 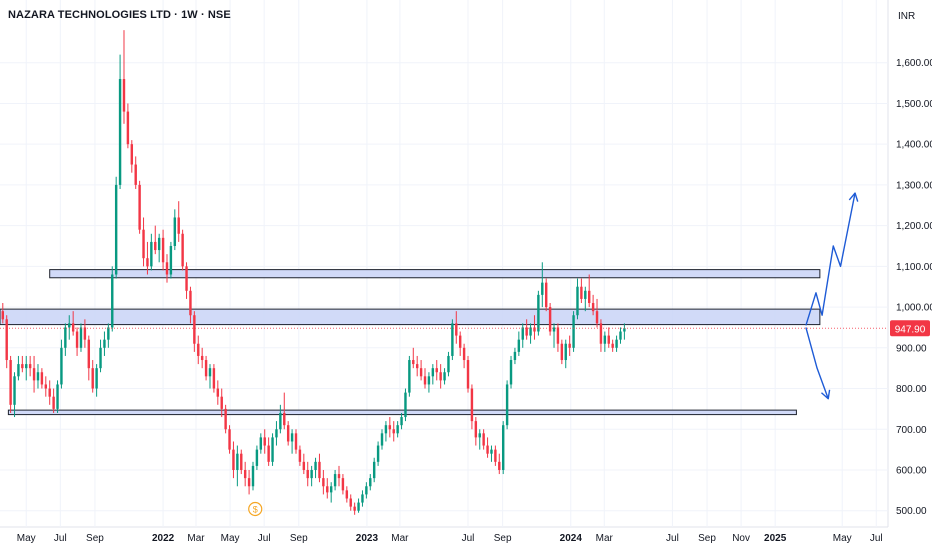 I want to click on price-zone, so click(x=410, y=317).